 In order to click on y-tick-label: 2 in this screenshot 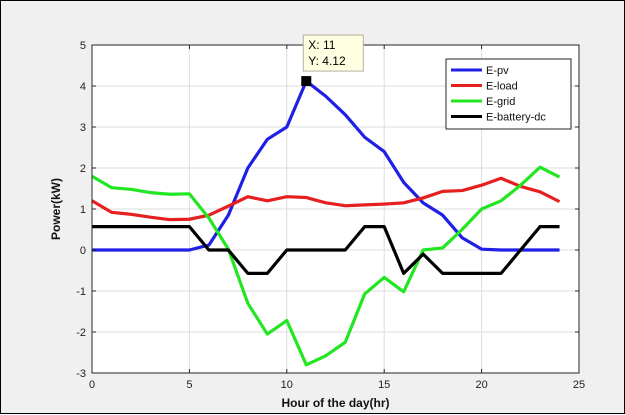, I will do `click(83, 169)`.